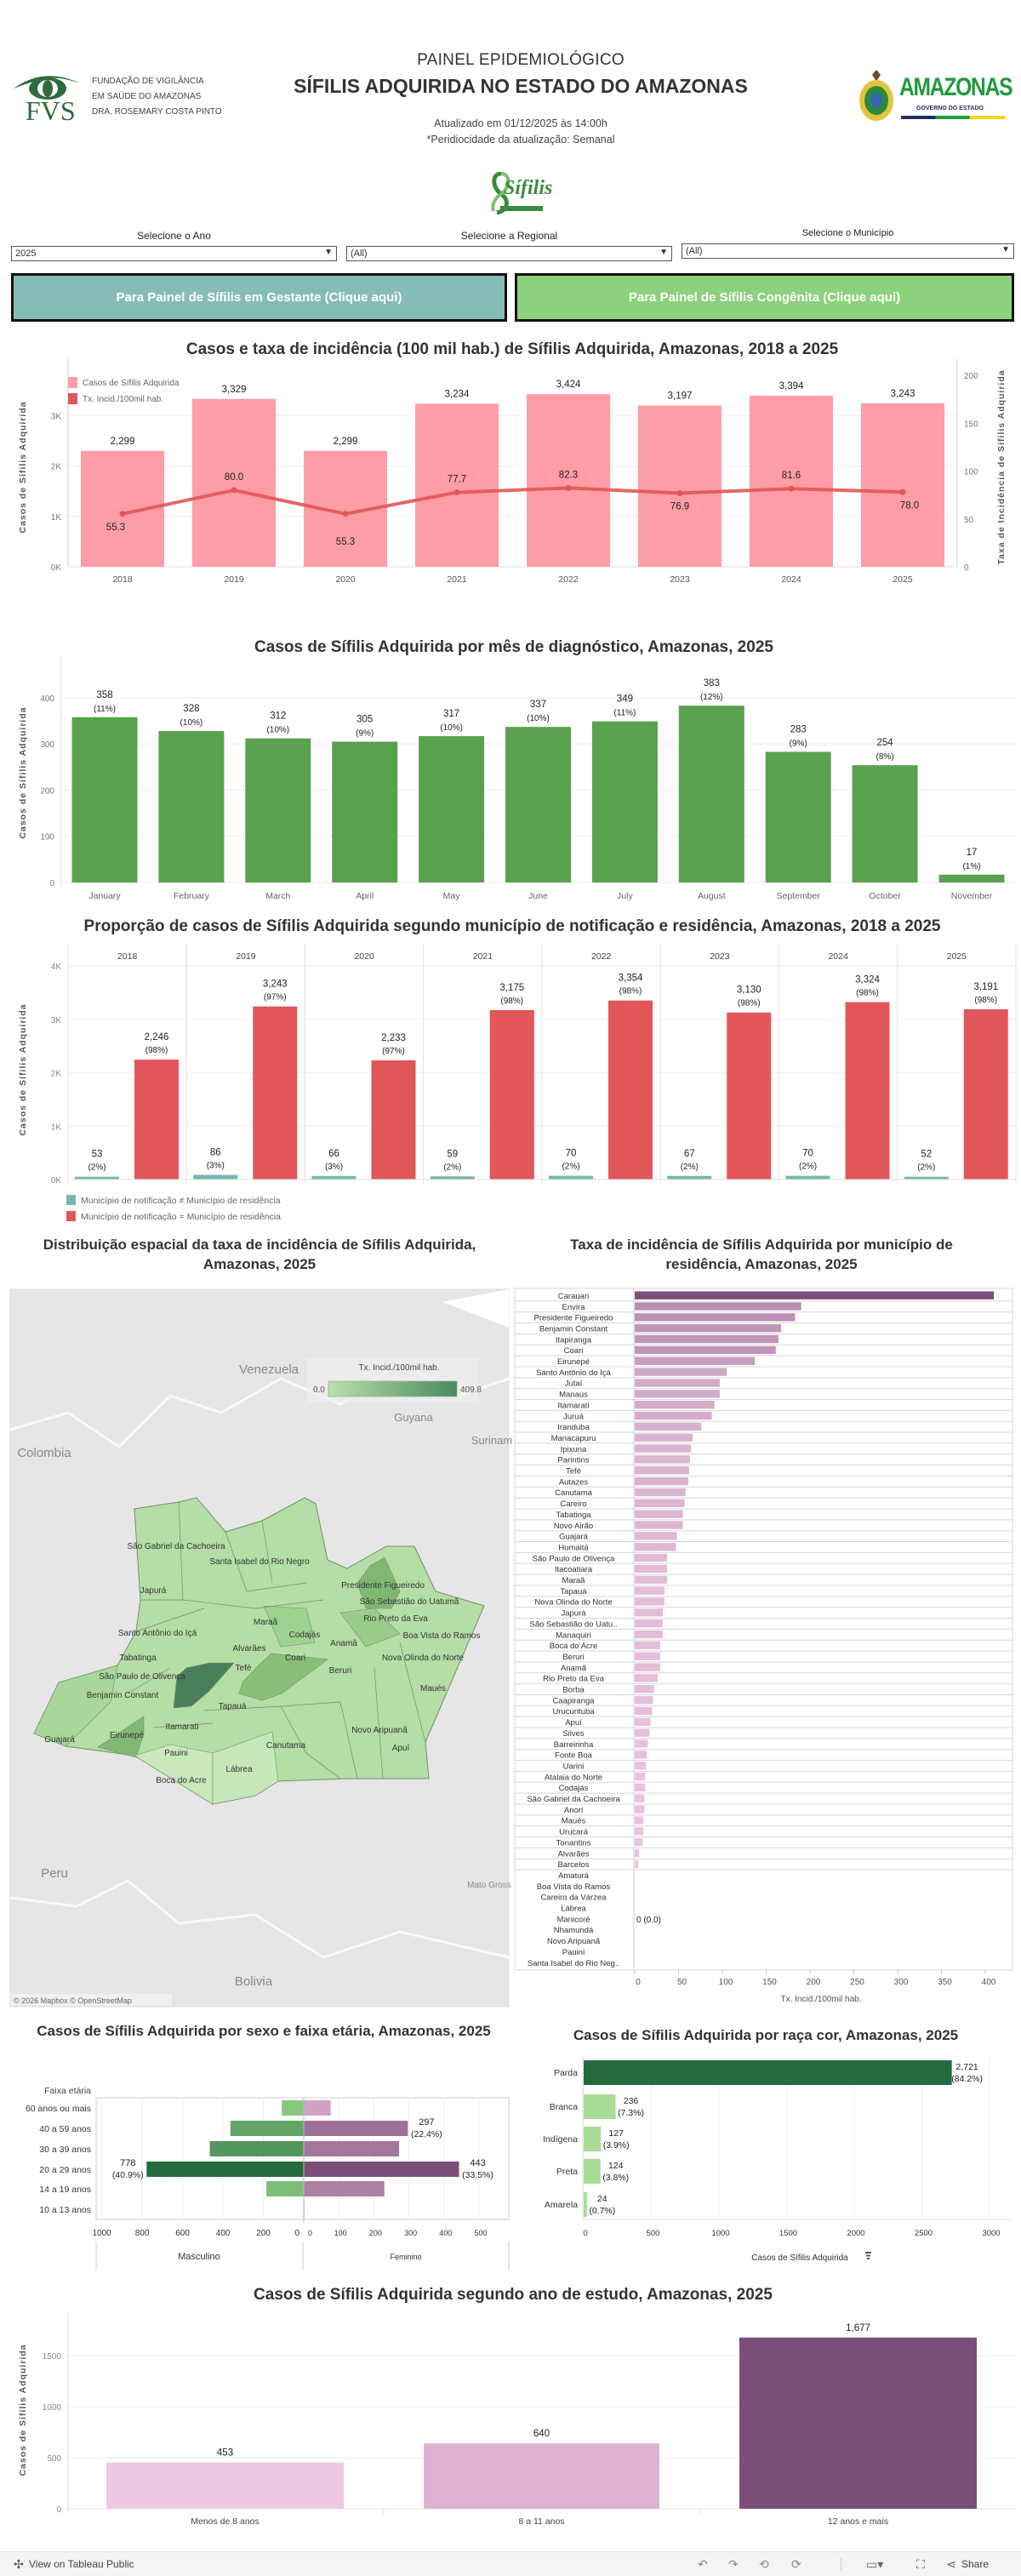 This screenshot has height=2576, width=1021. What do you see at coordinates (138, 1658) in the screenshot?
I see `map-place-label: Tabatinga` at bounding box center [138, 1658].